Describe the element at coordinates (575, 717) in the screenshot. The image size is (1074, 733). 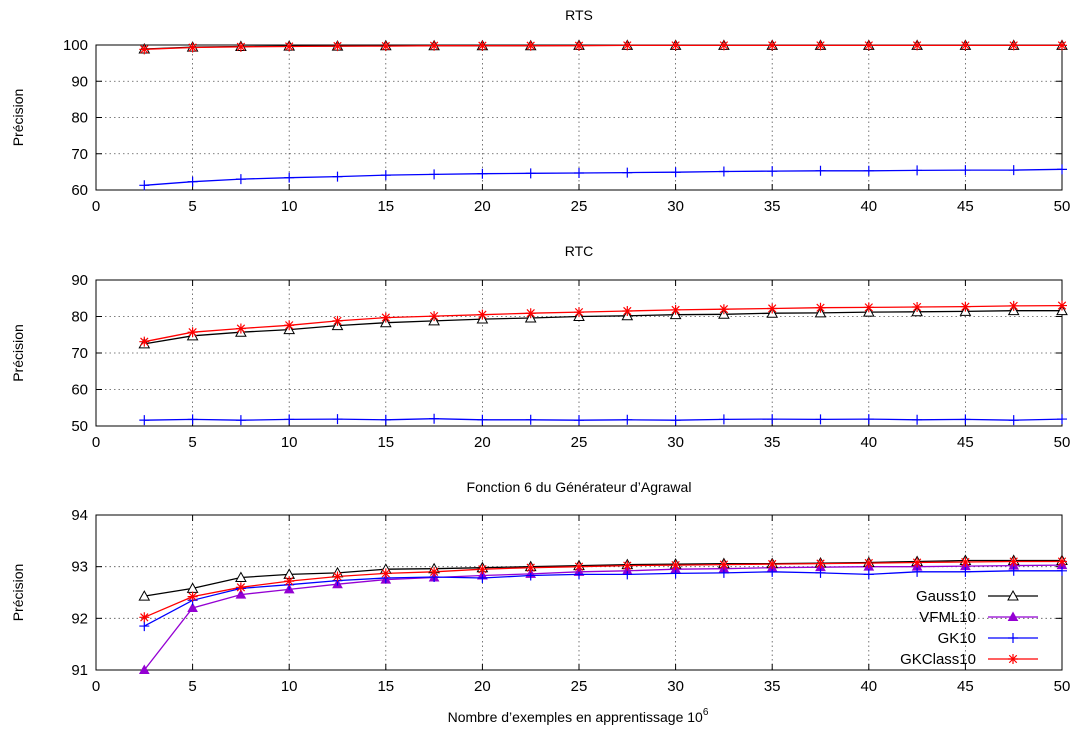
I see `x-axis-label-main: Nombre d’exemples en apprentissage 10` at that location.